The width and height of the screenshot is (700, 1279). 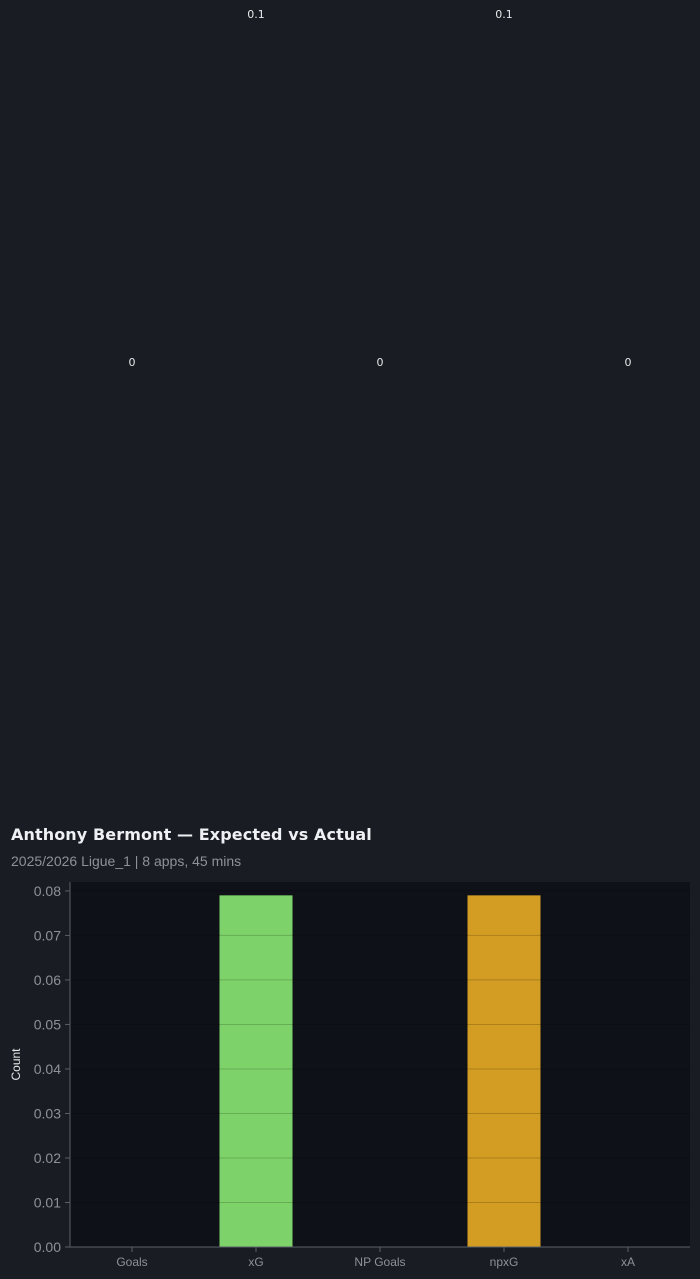 What do you see at coordinates (47, 1113) in the screenshot?
I see `y-tick-label: 0.03` at bounding box center [47, 1113].